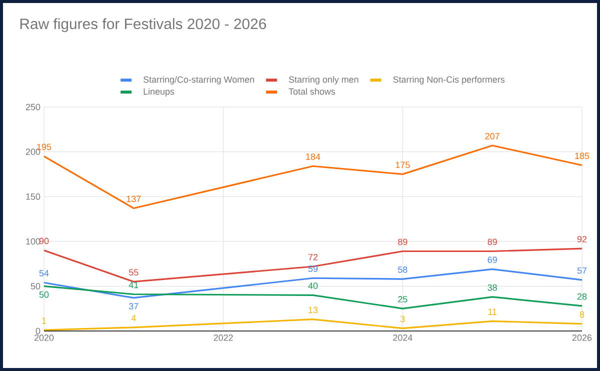 The width and height of the screenshot is (600, 371). Describe the element at coordinates (403, 269) in the screenshot. I see `data-label: 58` at that location.